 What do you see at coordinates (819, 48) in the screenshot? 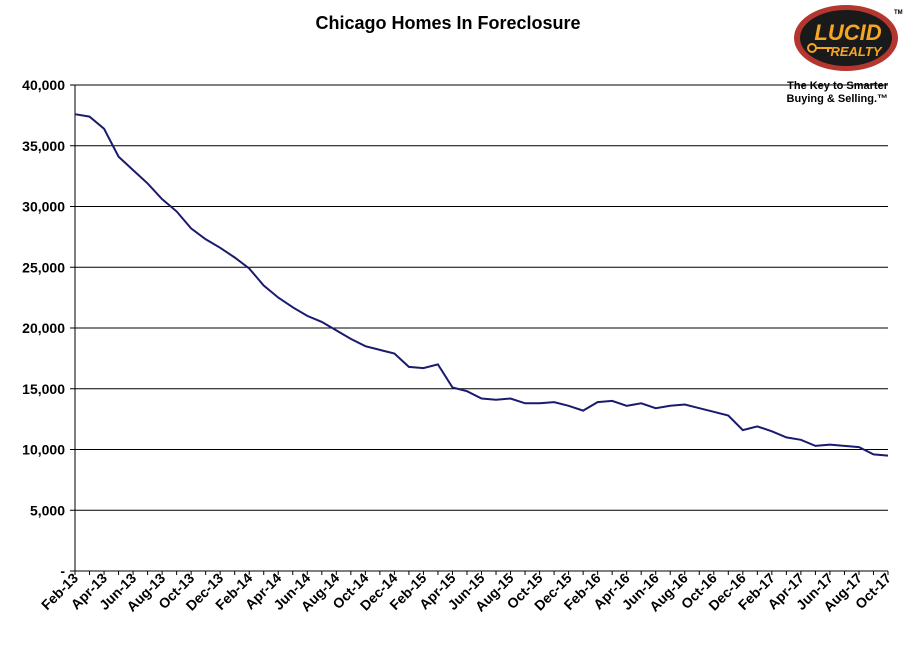
I see `key-icon` at bounding box center [819, 48].